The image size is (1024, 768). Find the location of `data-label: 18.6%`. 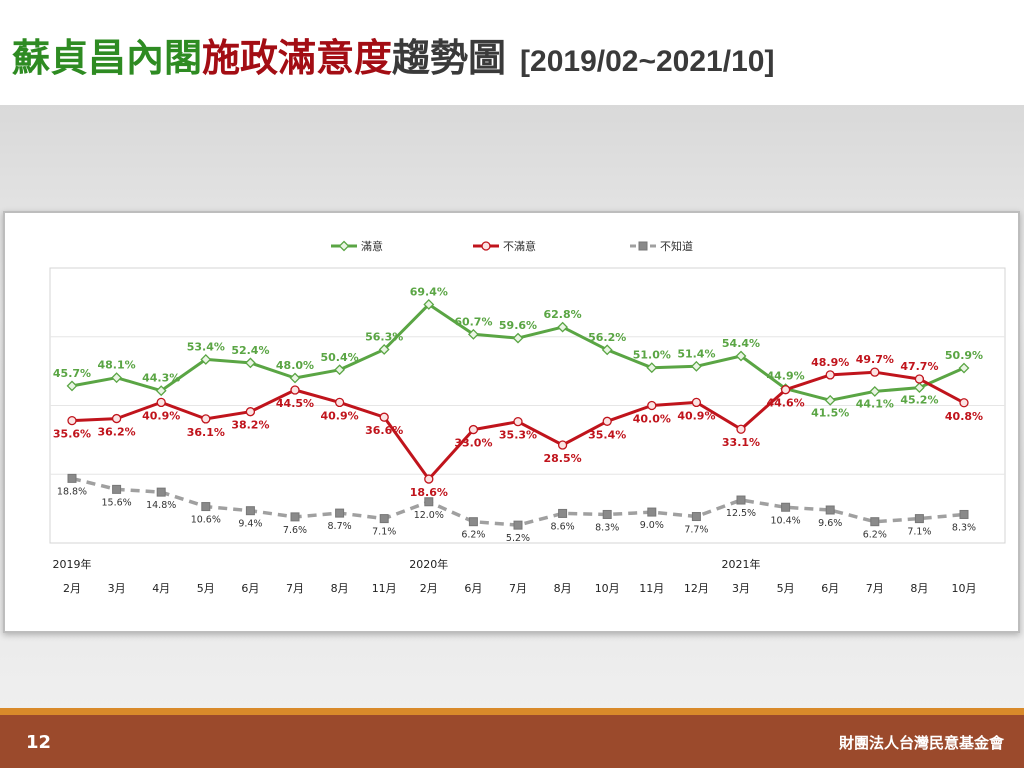

data-label: 18.6% is located at coordinates (429, 492).